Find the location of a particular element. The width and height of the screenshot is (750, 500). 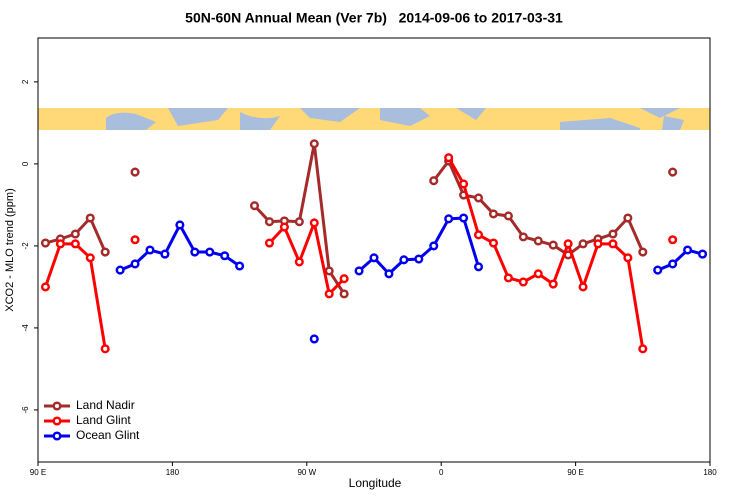

y-tick-label: -6 is located at coordinates (25, 410).